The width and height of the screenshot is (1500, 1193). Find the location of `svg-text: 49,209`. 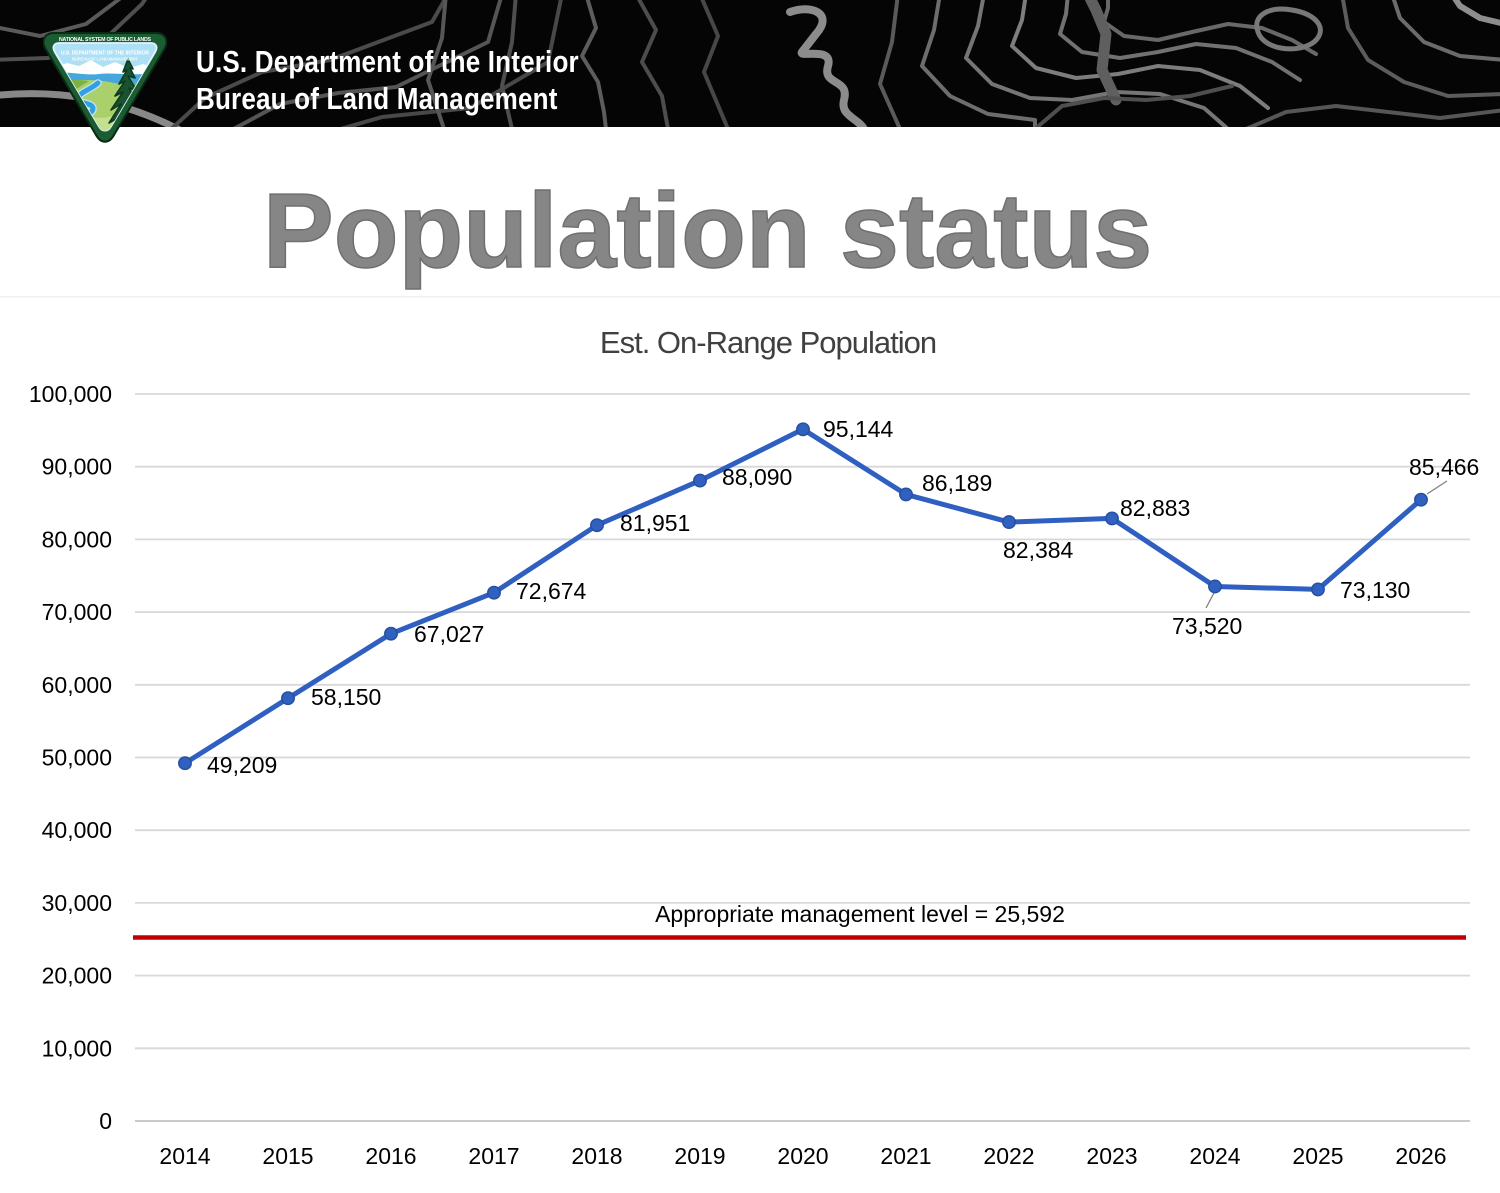

svg-text: 49,209 is located at coordinates (242, 765).